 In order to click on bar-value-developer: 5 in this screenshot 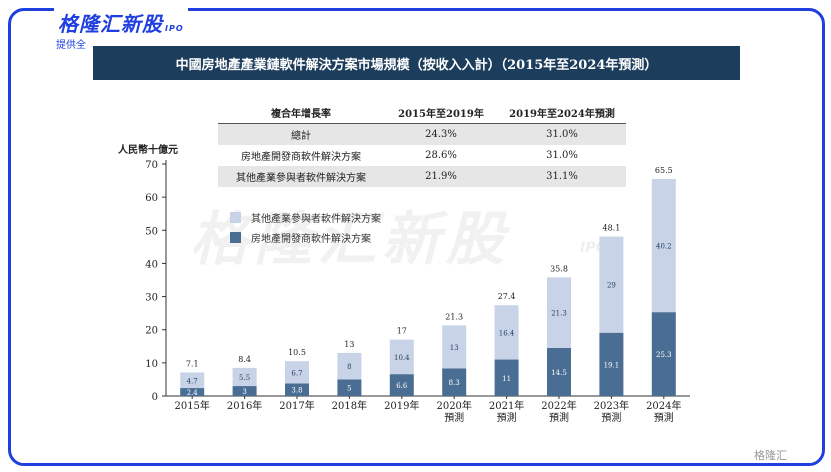, I will do `click(349, 389)`.